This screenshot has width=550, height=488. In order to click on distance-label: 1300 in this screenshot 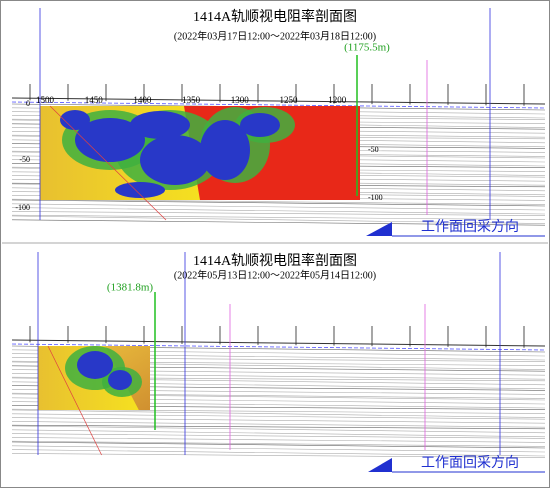, I will do `click(240, 100)`.